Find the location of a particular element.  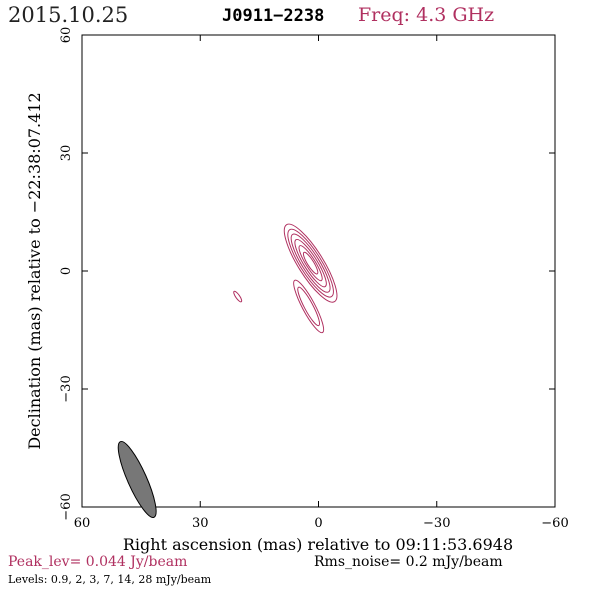

rms-noise: Rms_noise= 0.2 mJy/beam is located at coordinates (408, 562).